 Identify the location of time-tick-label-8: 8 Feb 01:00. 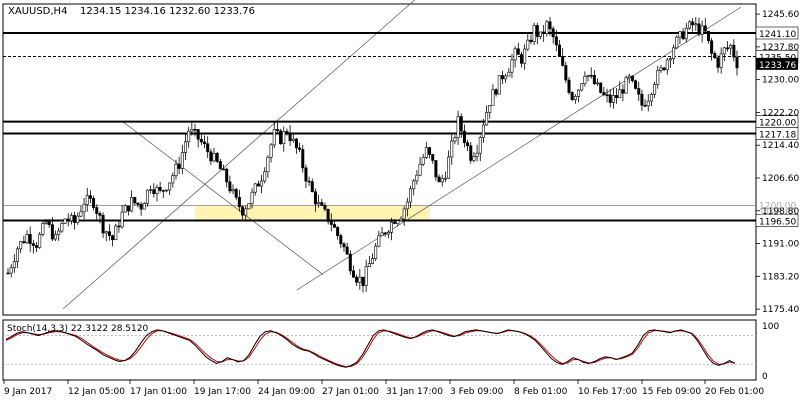
(541, 392).